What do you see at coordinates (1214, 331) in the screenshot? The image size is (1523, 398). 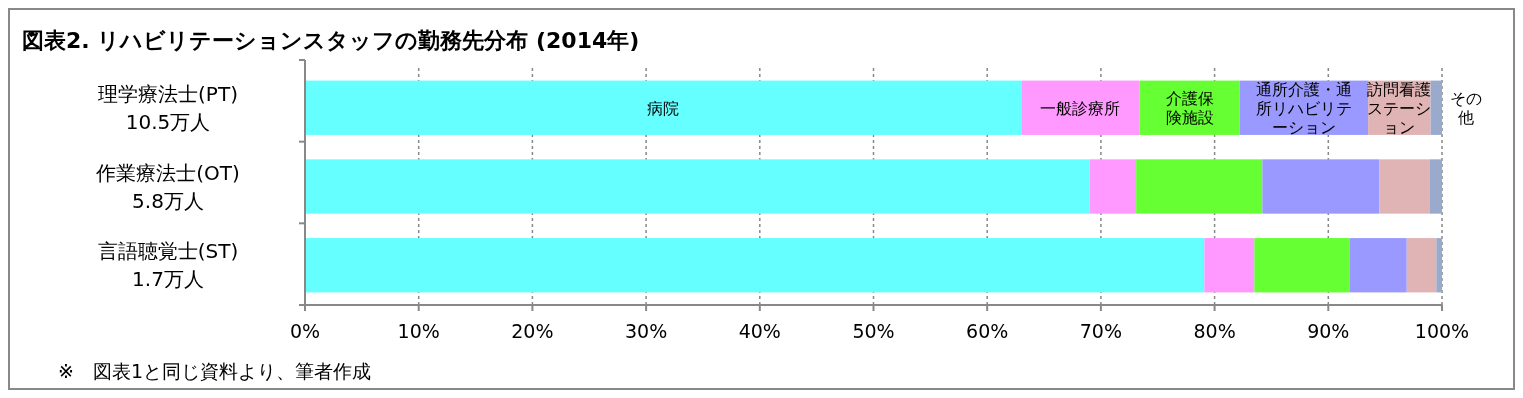 I see `x-tick-label: 80%` at bounding box center [1214, 331].